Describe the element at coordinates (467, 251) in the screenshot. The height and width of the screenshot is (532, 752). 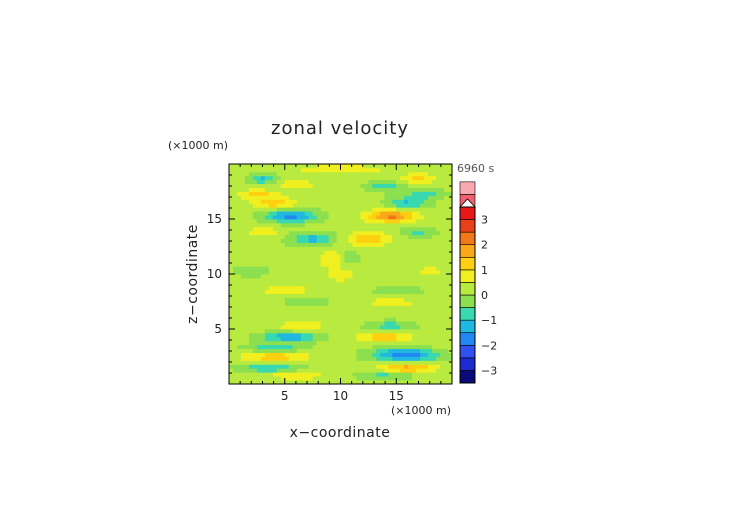
I see `colorbar-swatch` at that location.